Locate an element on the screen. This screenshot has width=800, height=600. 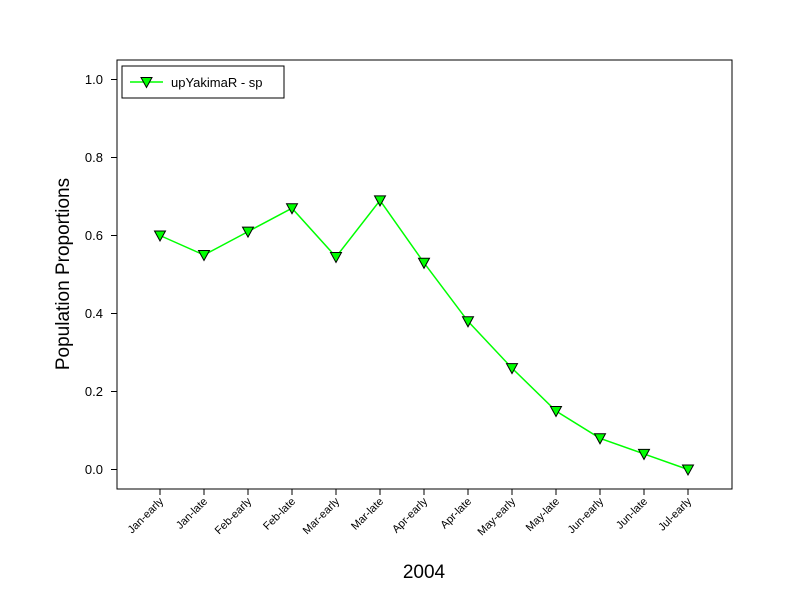
x-tick-label: Feb-late is located at coordinates (279, 514).